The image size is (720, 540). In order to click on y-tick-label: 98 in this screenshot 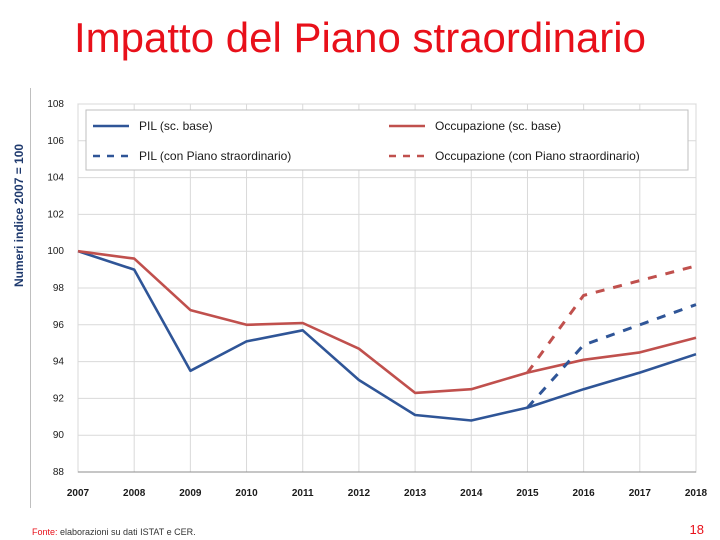, I will do `click(59, 288)`.